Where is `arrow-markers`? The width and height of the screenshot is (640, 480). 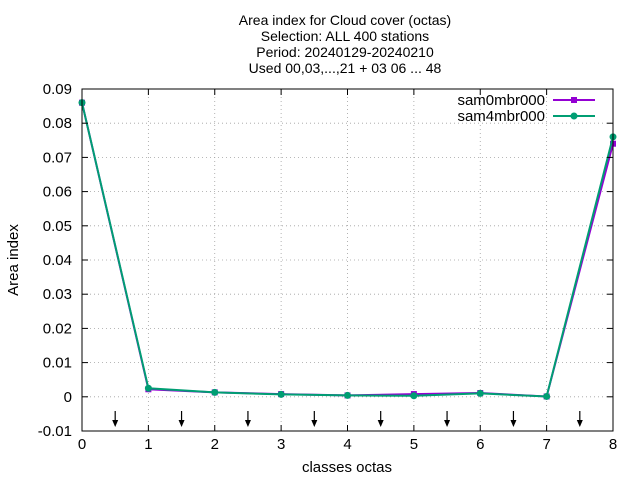
arrow-markers is located at coordinates (347, 419).